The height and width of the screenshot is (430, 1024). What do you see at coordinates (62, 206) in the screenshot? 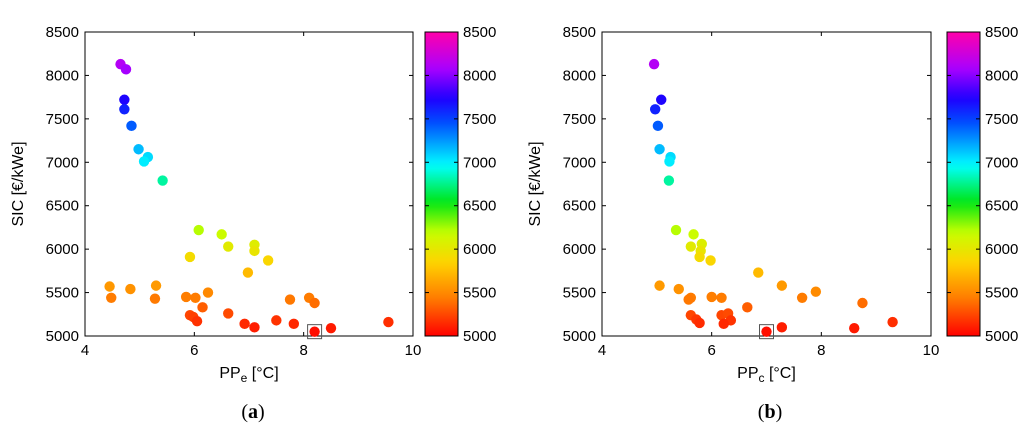
I see `y-tick-label: 6500` at bounding box center [62, 206].